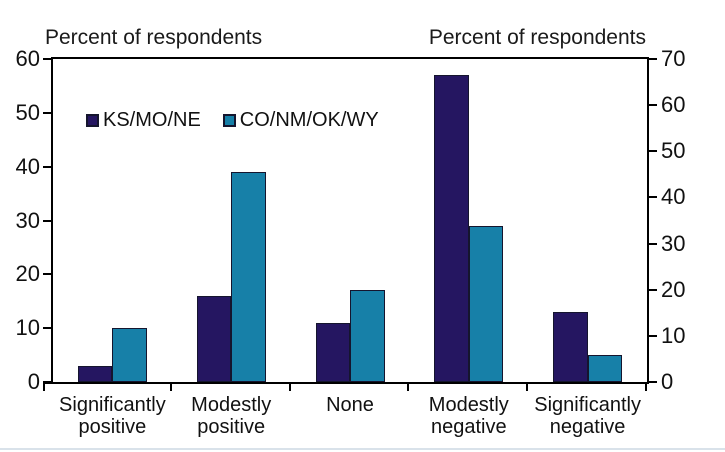 This screenshot has height=452, width=725. What do you see at coordinates (27, 112) in the screenshot?
I see `y-tick-label-left: 50` at bounding box center [27, 112].